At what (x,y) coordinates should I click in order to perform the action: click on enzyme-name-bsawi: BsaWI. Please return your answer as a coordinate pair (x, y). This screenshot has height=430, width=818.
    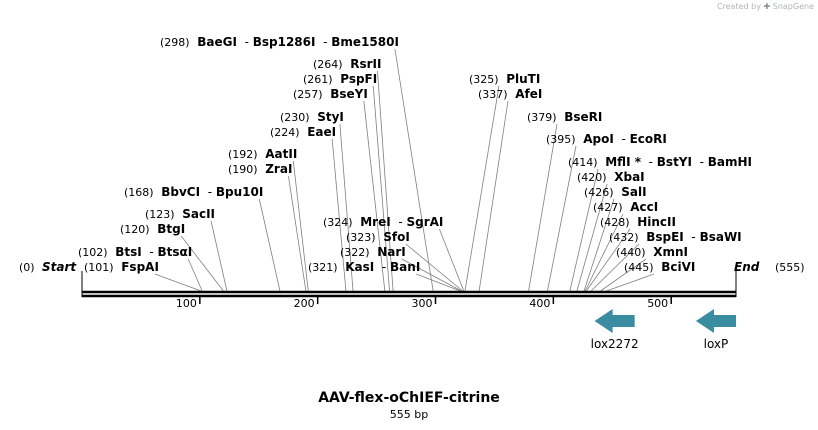
    Looking at the image, I should click on (721, 237).